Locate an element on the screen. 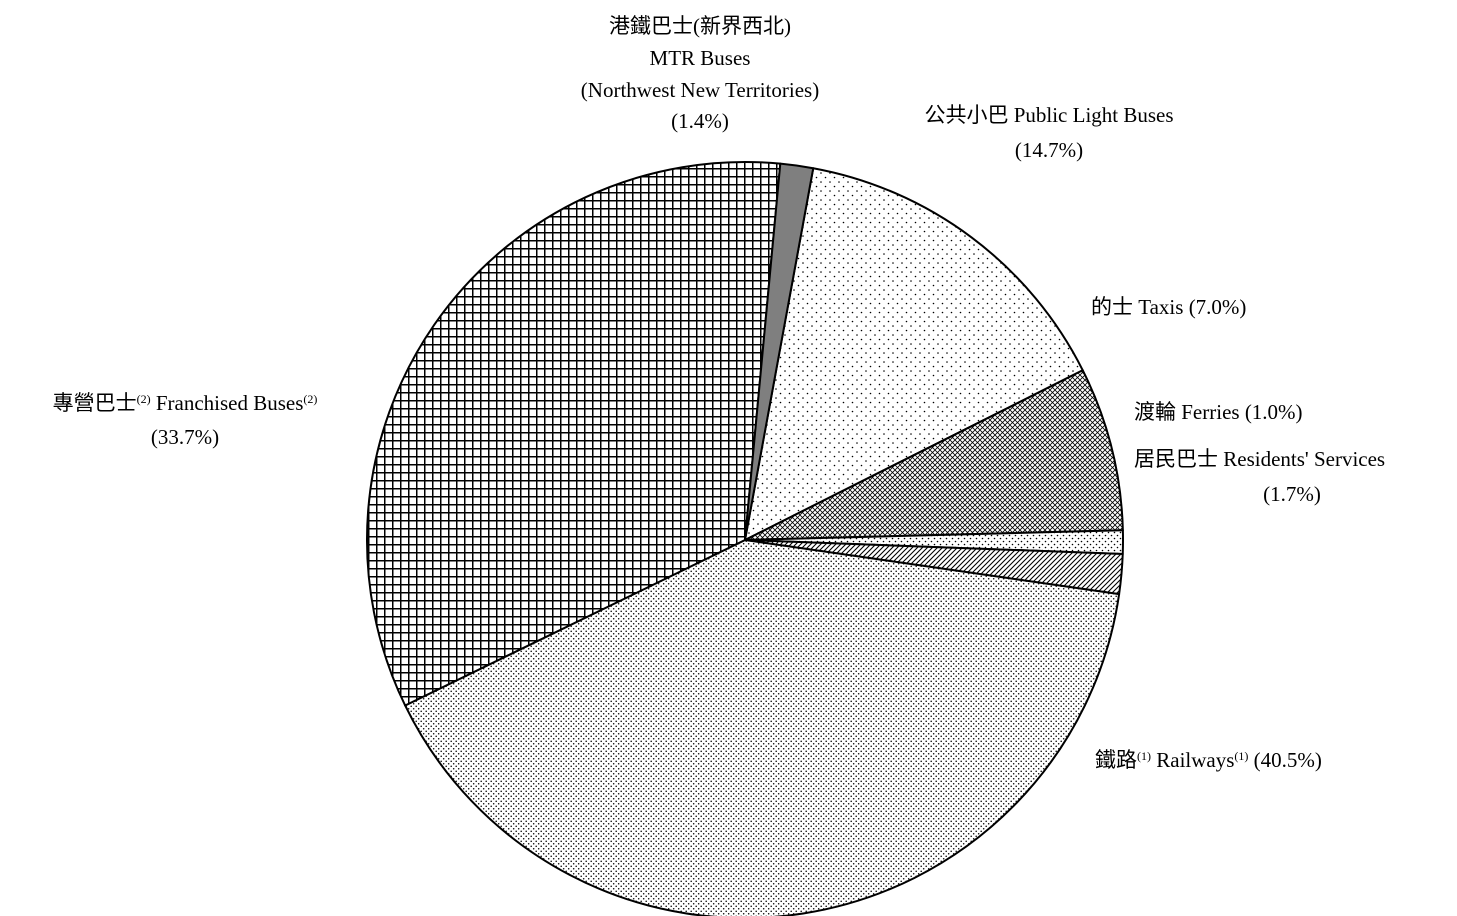 This screenshot has width=1457, height=916. pie-slice-mtr-buses is located at coordinates (779, 351).